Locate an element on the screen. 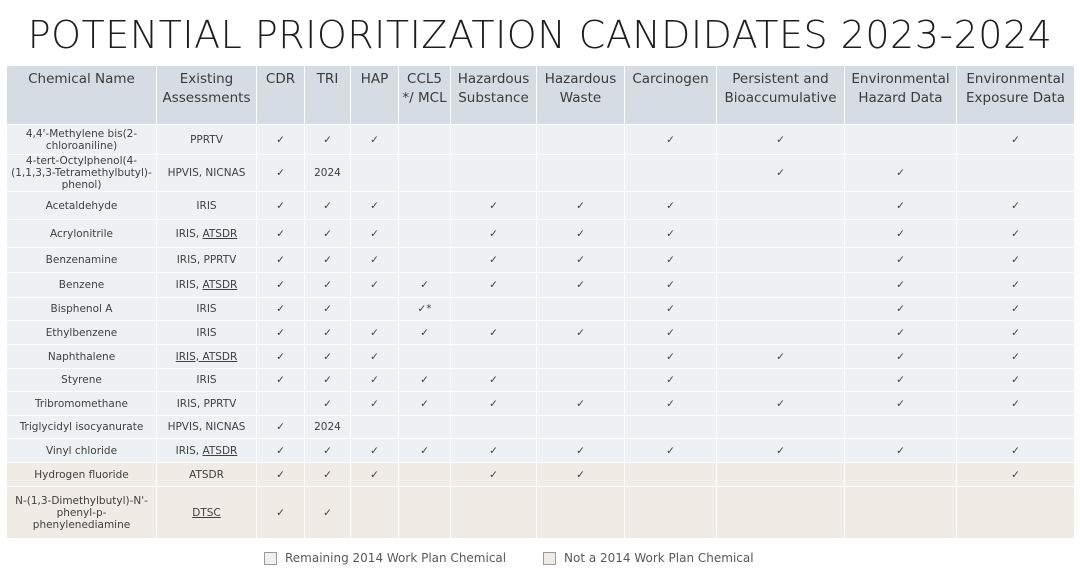  column-header: Hazardous Substance is located at coordinates (493, 95).